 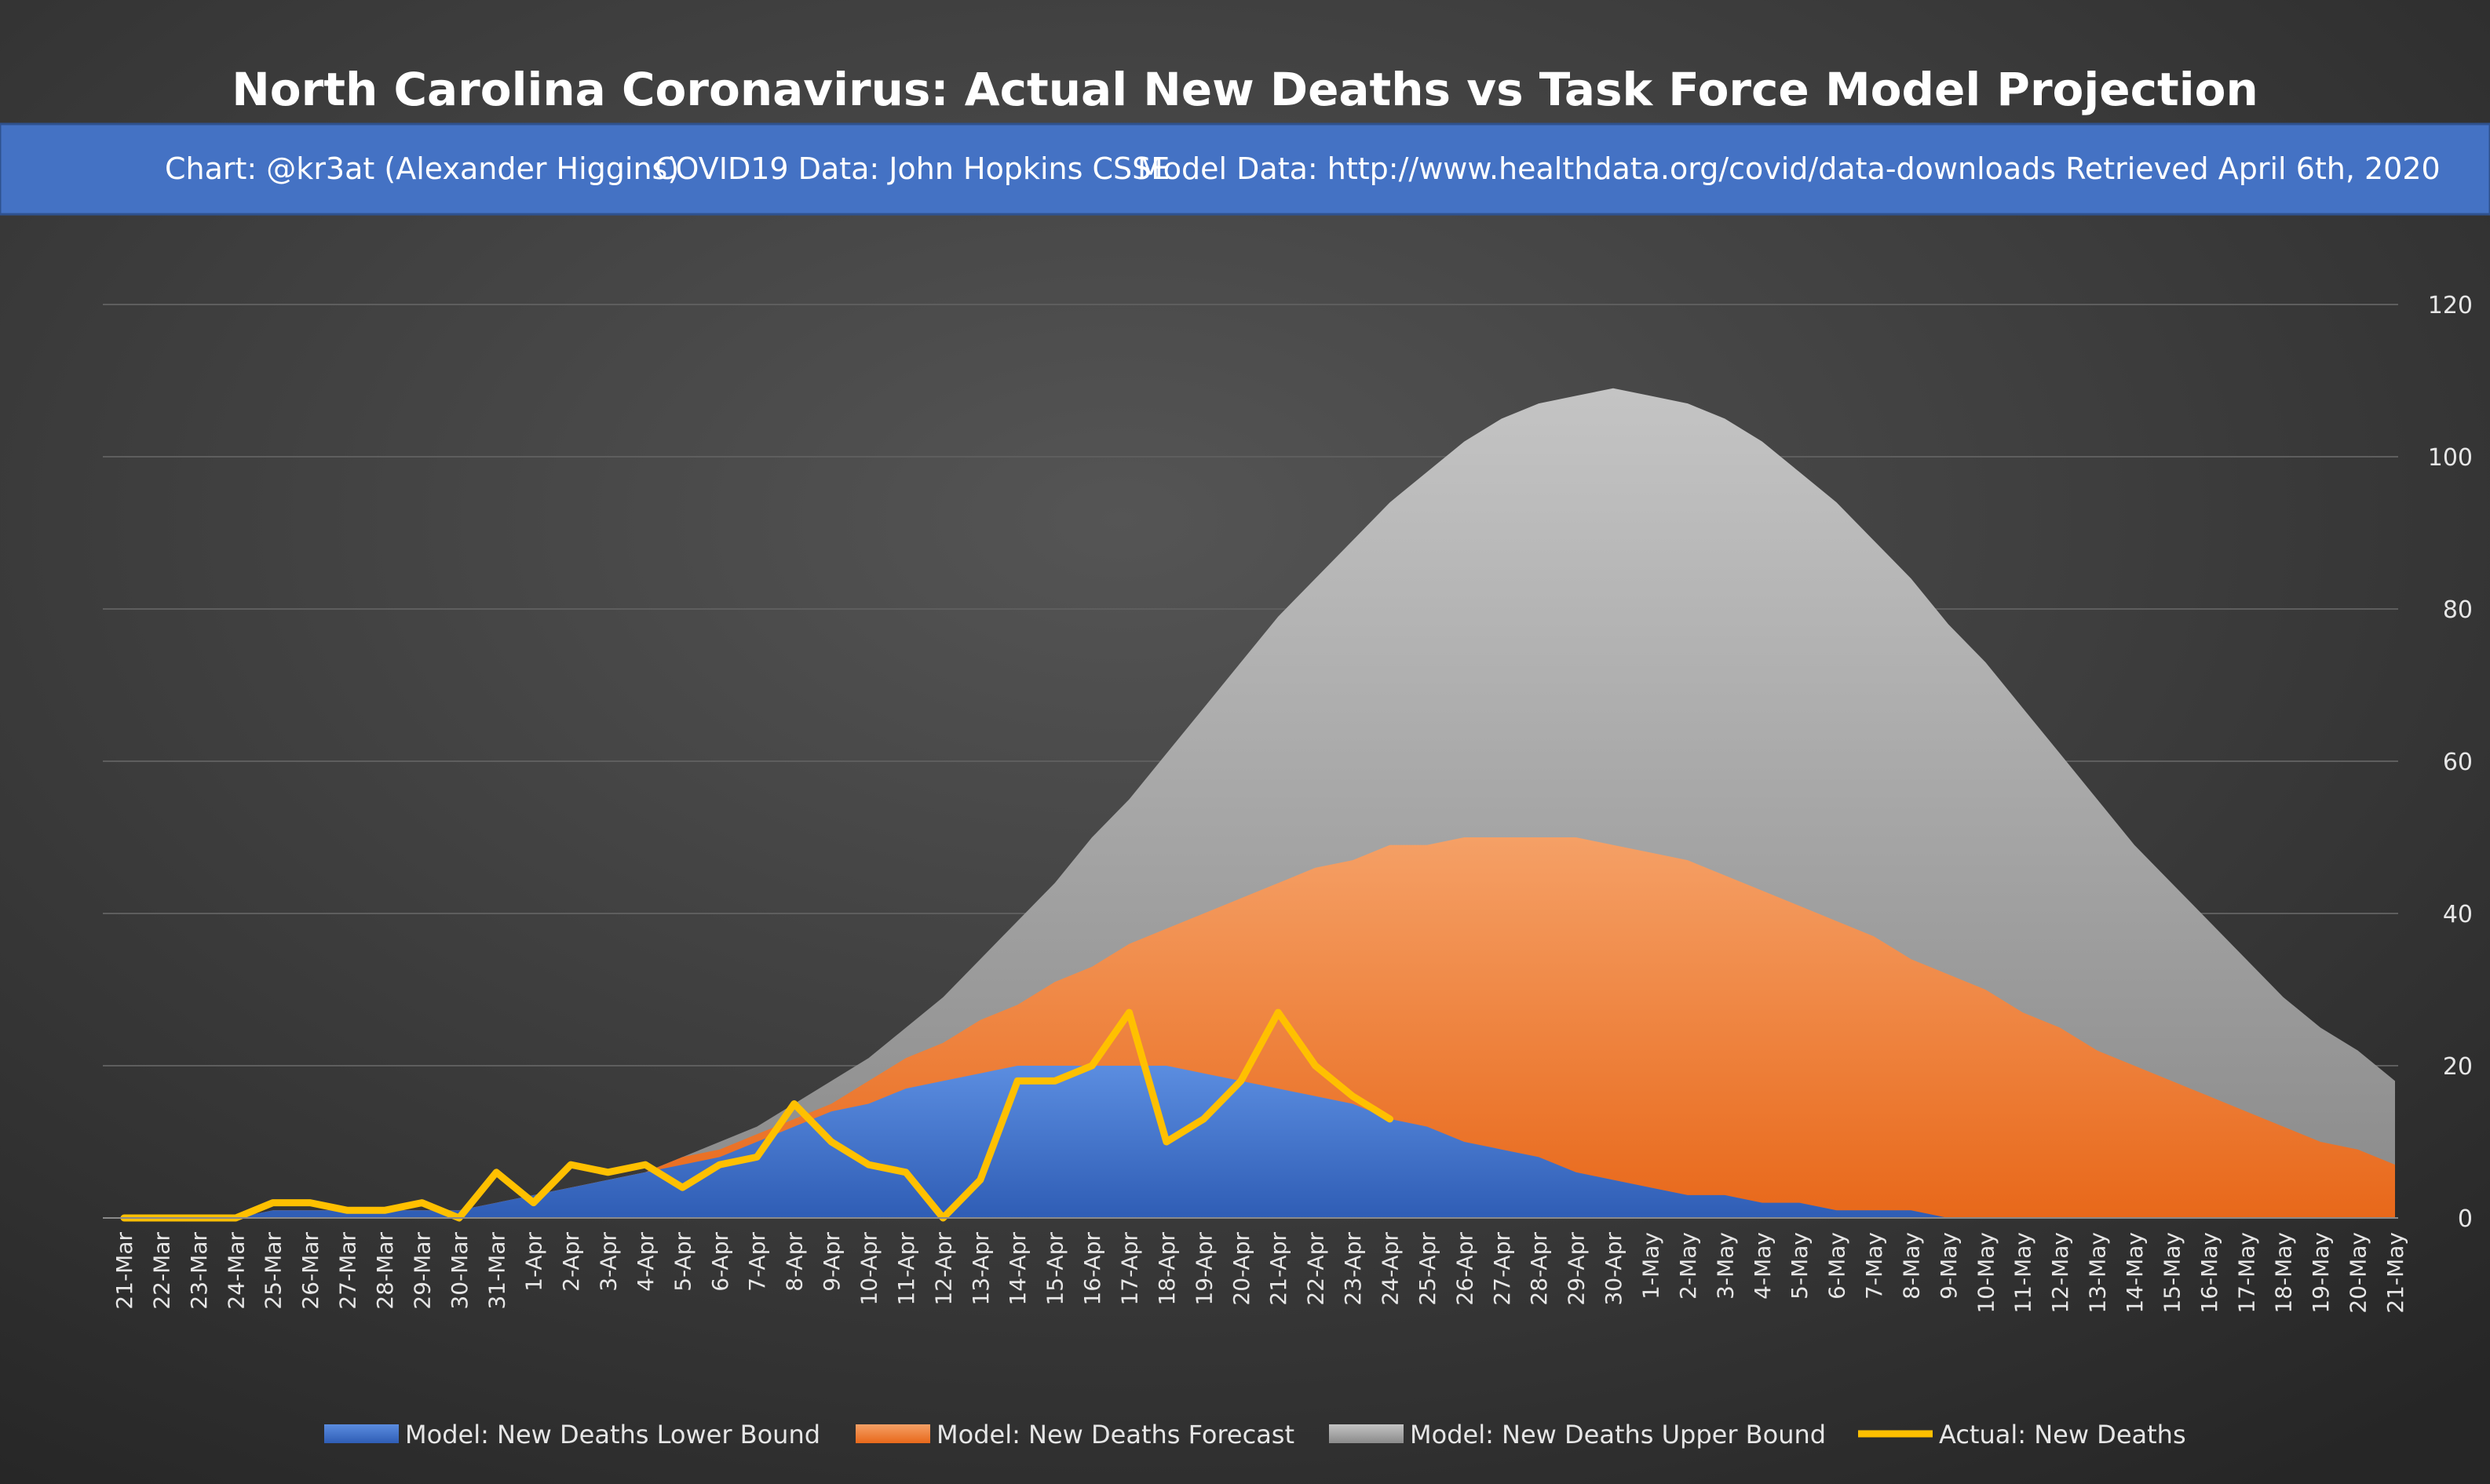 What do you see at coordinates (2098, 1273) in the screenshot?
I see `x-tick-label: 13-May` at bounding box center [2098, 1273].